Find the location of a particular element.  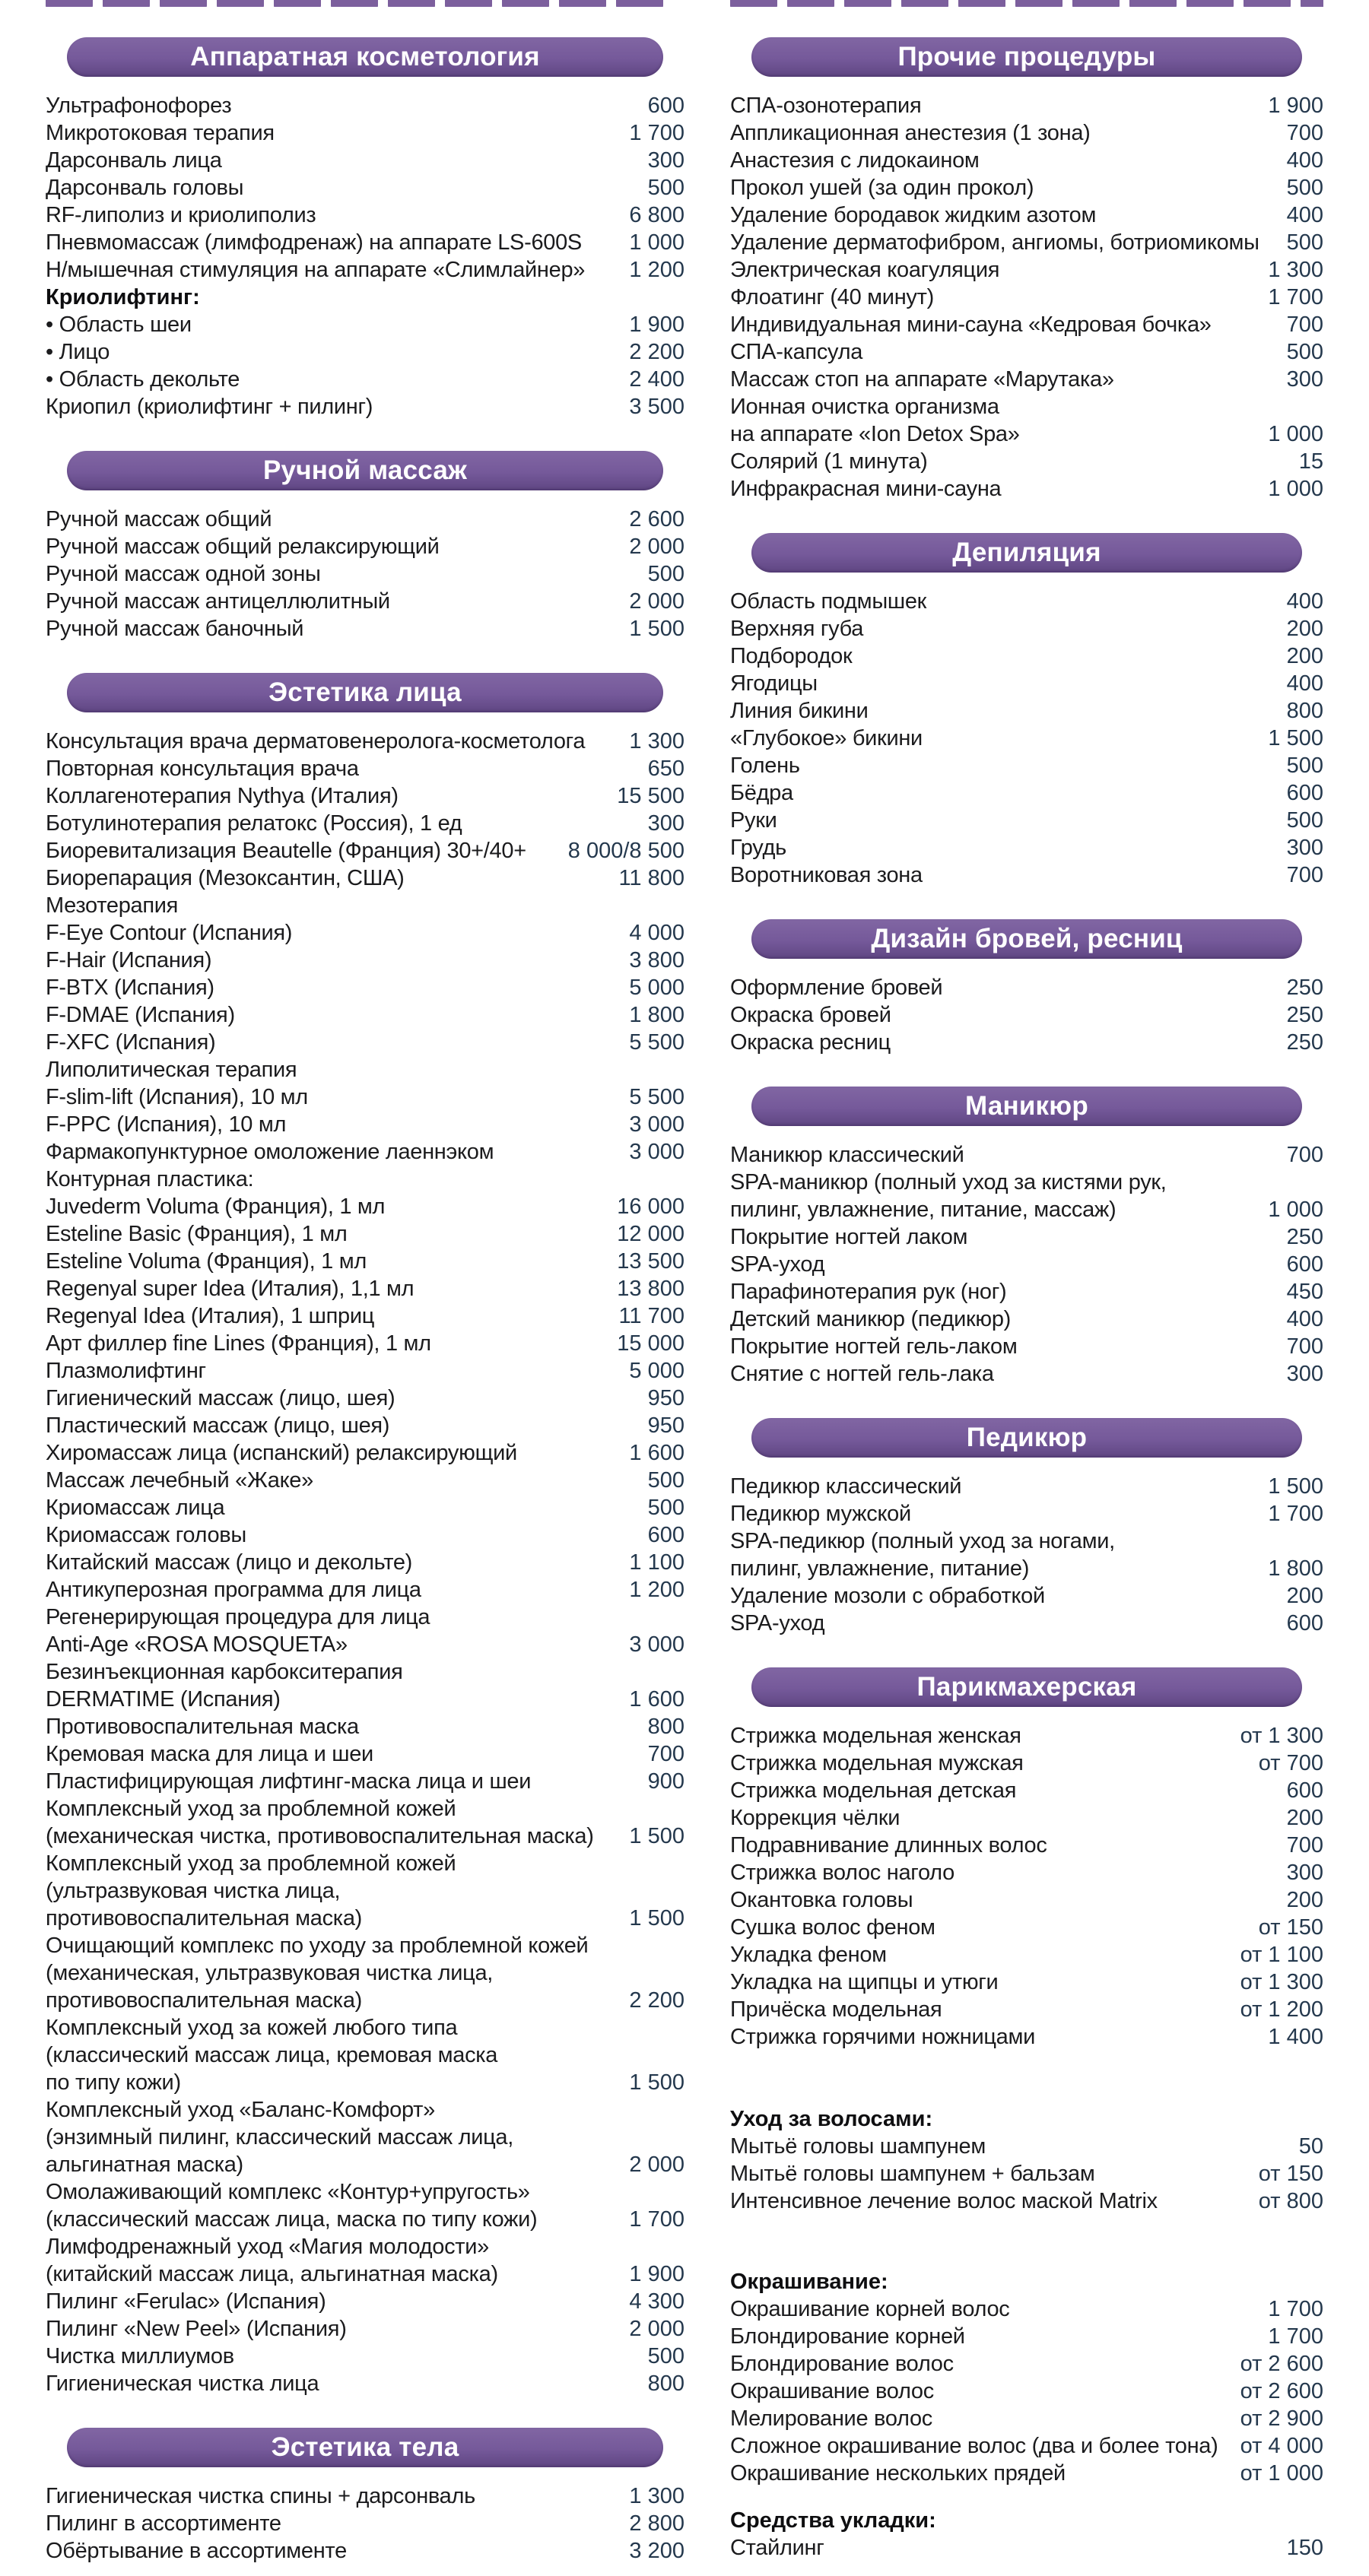

price-row: Маникюр классический 700 is located at coordinates (1026, 1155).